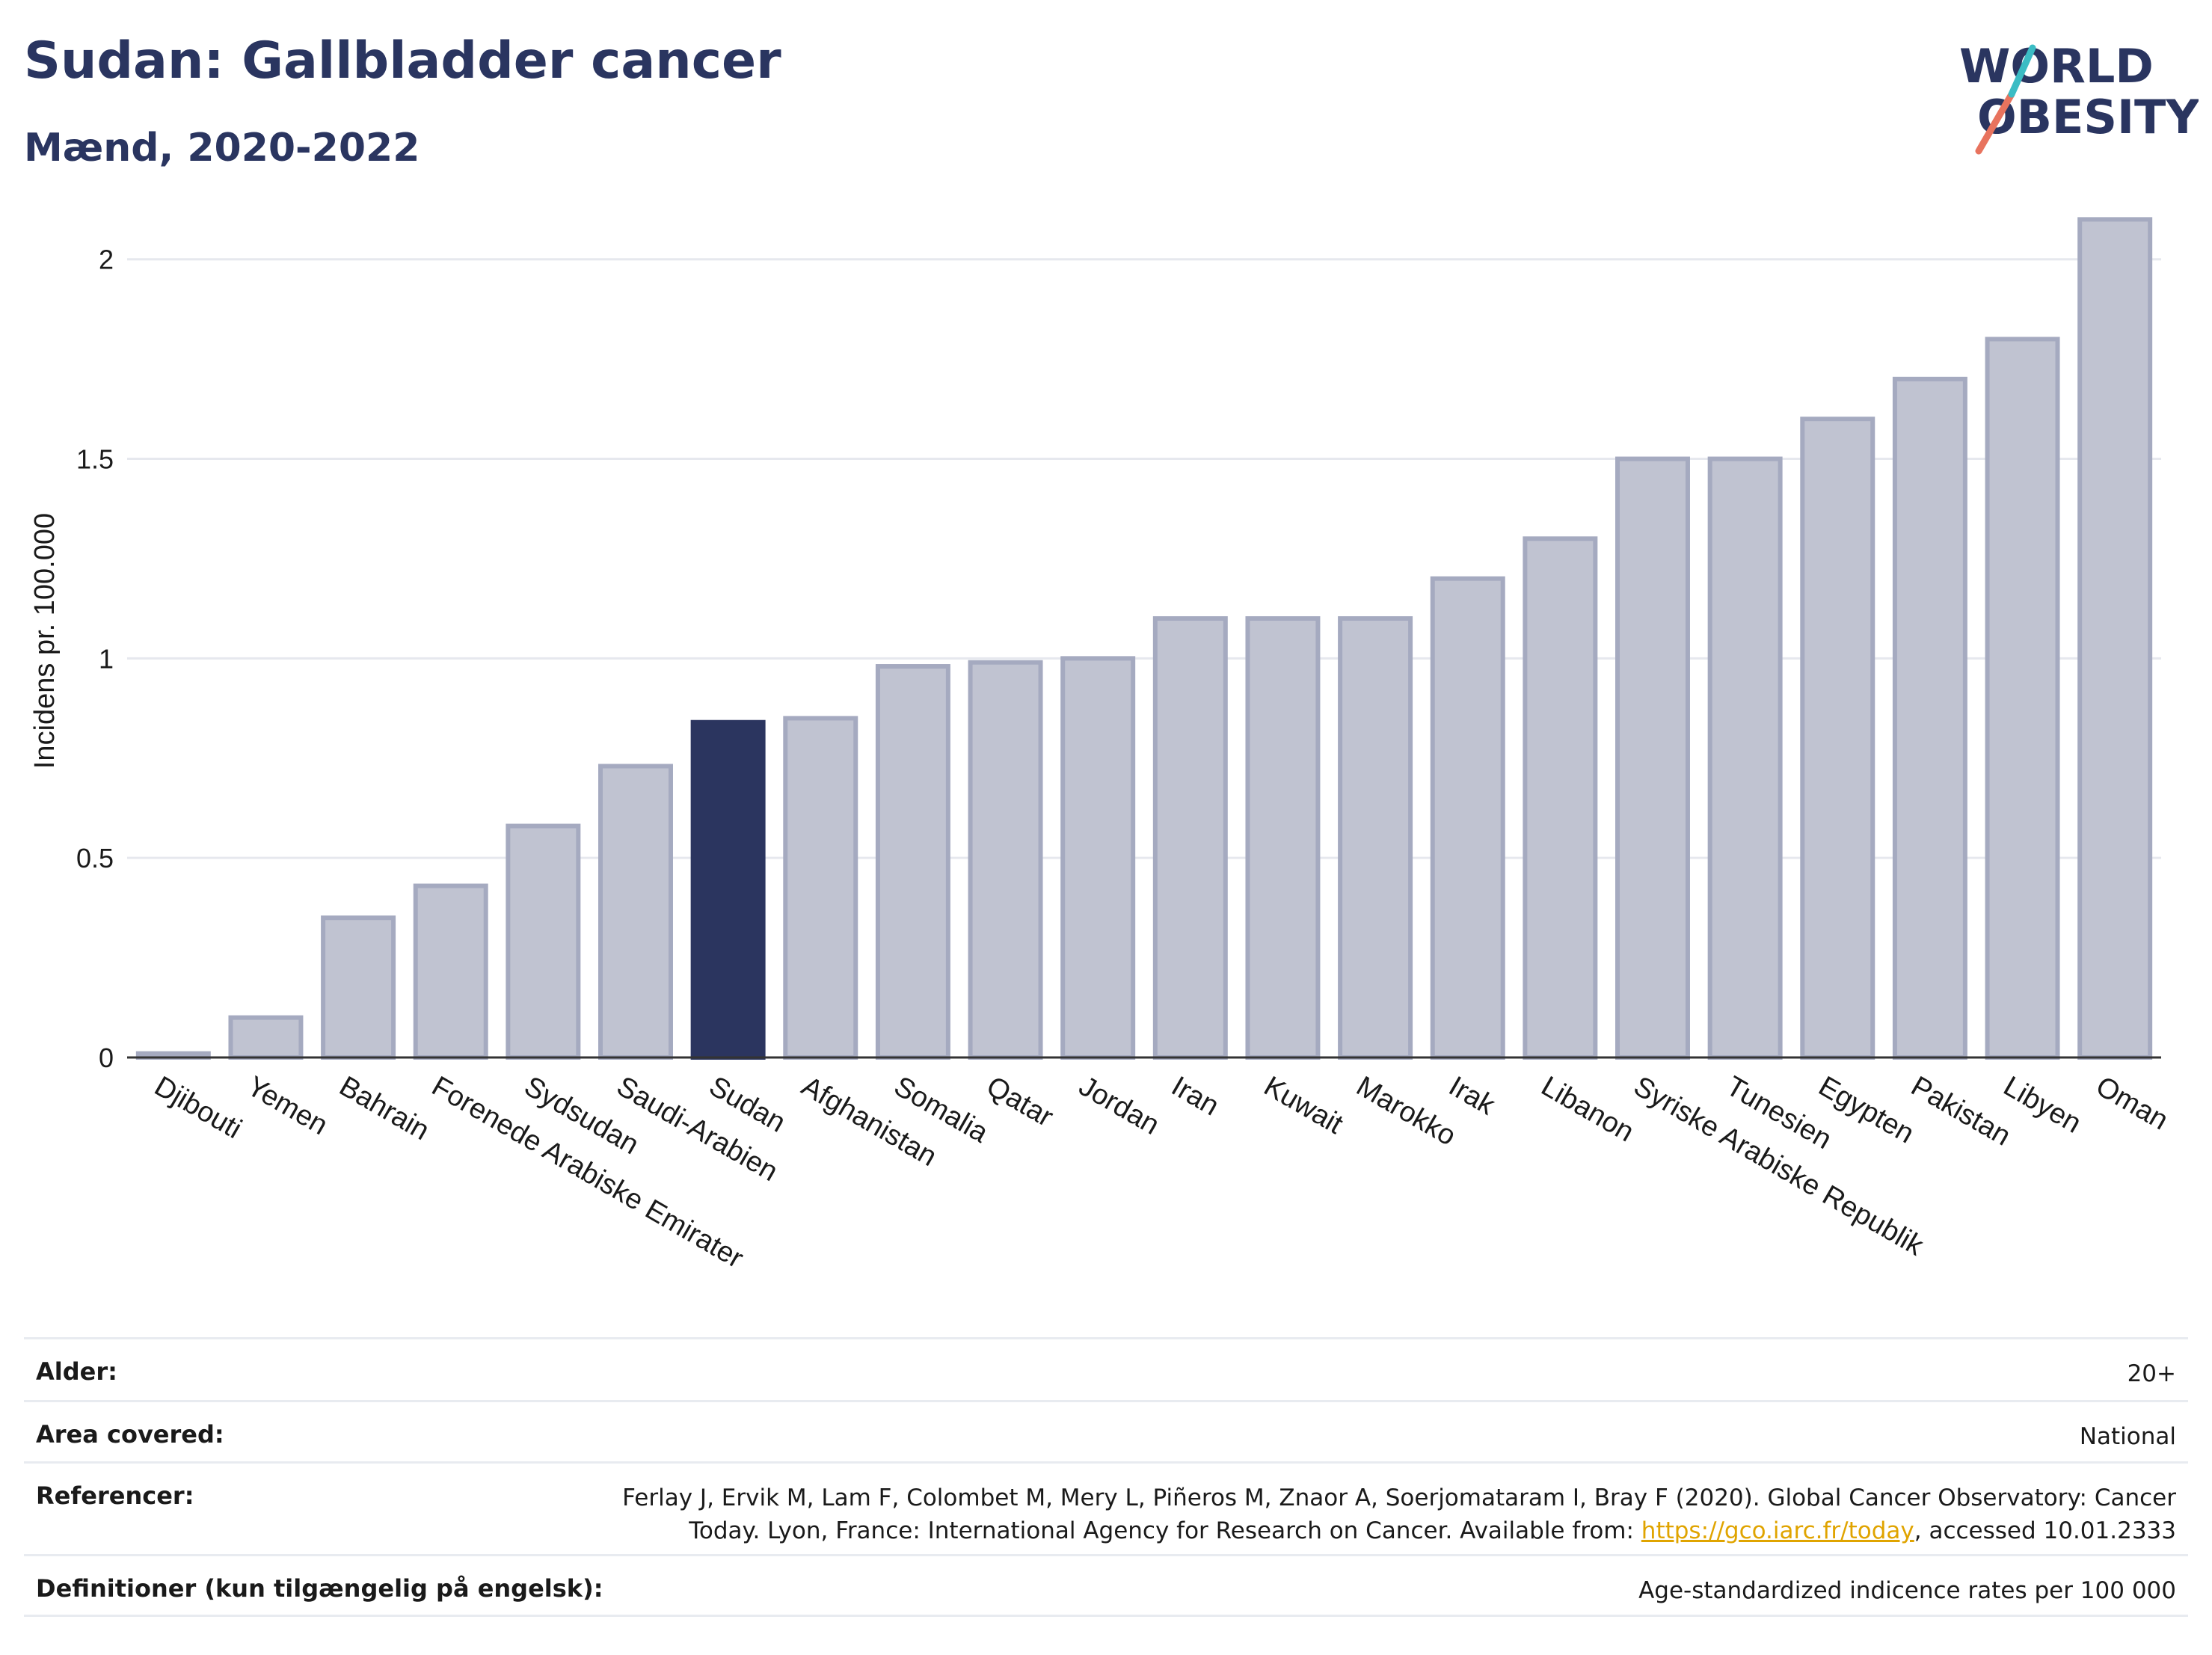  I want to click on logo-text-world: WORLD, so click(2056, 66).